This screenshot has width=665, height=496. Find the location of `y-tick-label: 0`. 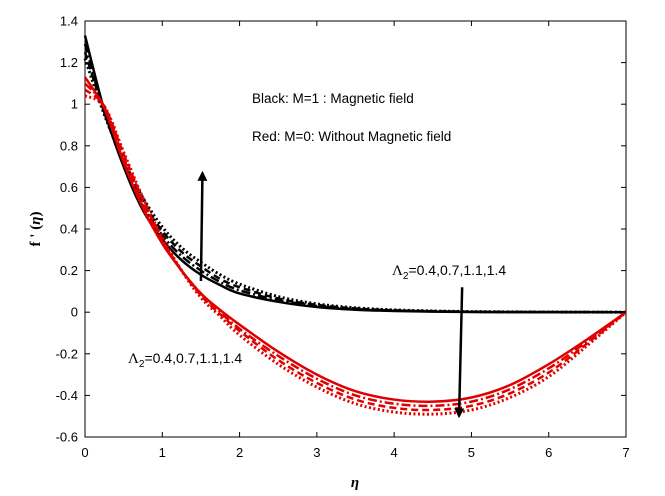

y-tick-label: 0 is located at coordinates (74, 312).